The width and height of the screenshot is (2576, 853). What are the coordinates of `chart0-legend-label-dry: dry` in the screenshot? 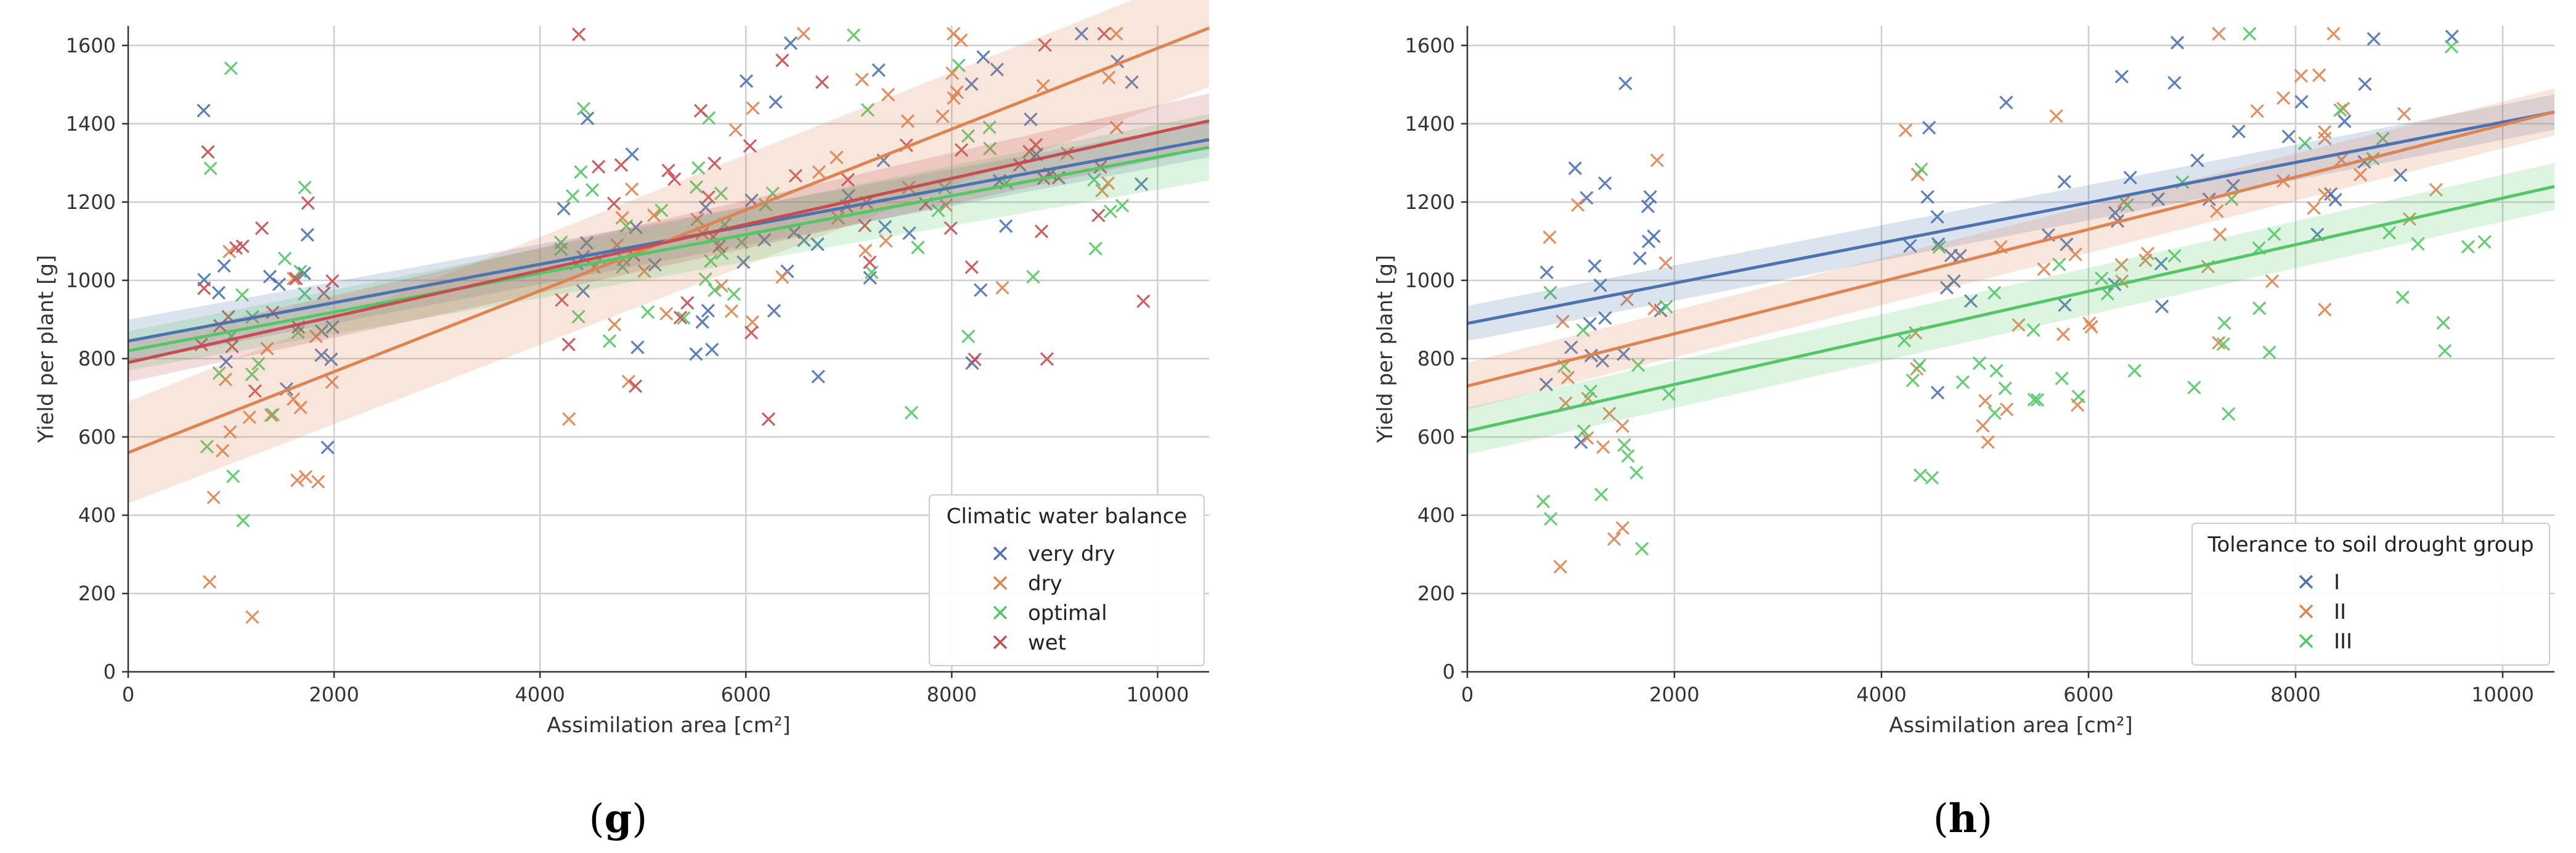 It's located at (1045, 583).